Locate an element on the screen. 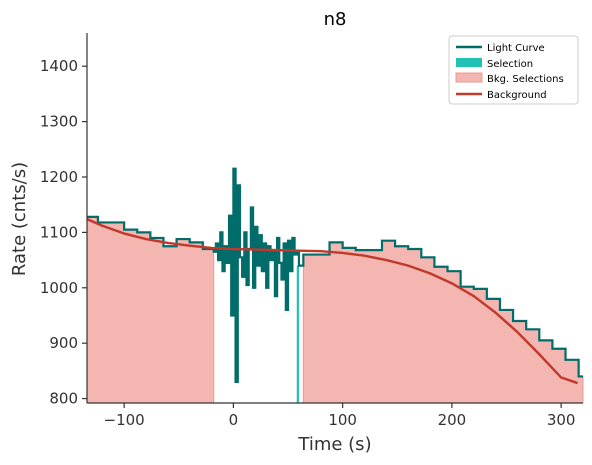  legend-bkg-selections-label: Bkg. Selections is located at coordinates (525, 79).